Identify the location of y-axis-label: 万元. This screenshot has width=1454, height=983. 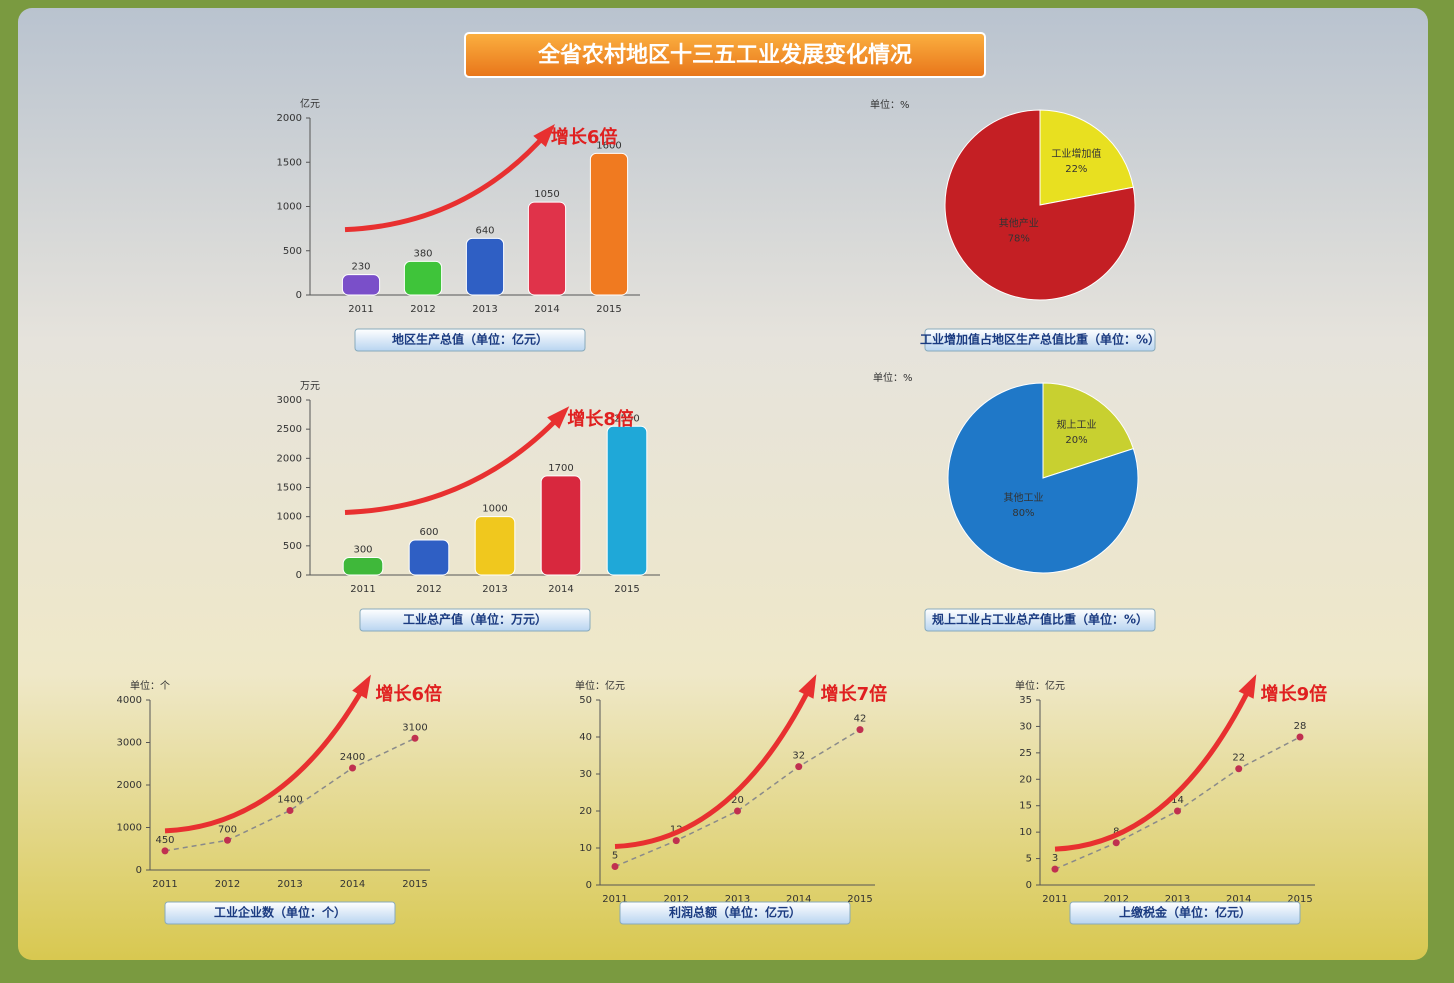
(310, 386).